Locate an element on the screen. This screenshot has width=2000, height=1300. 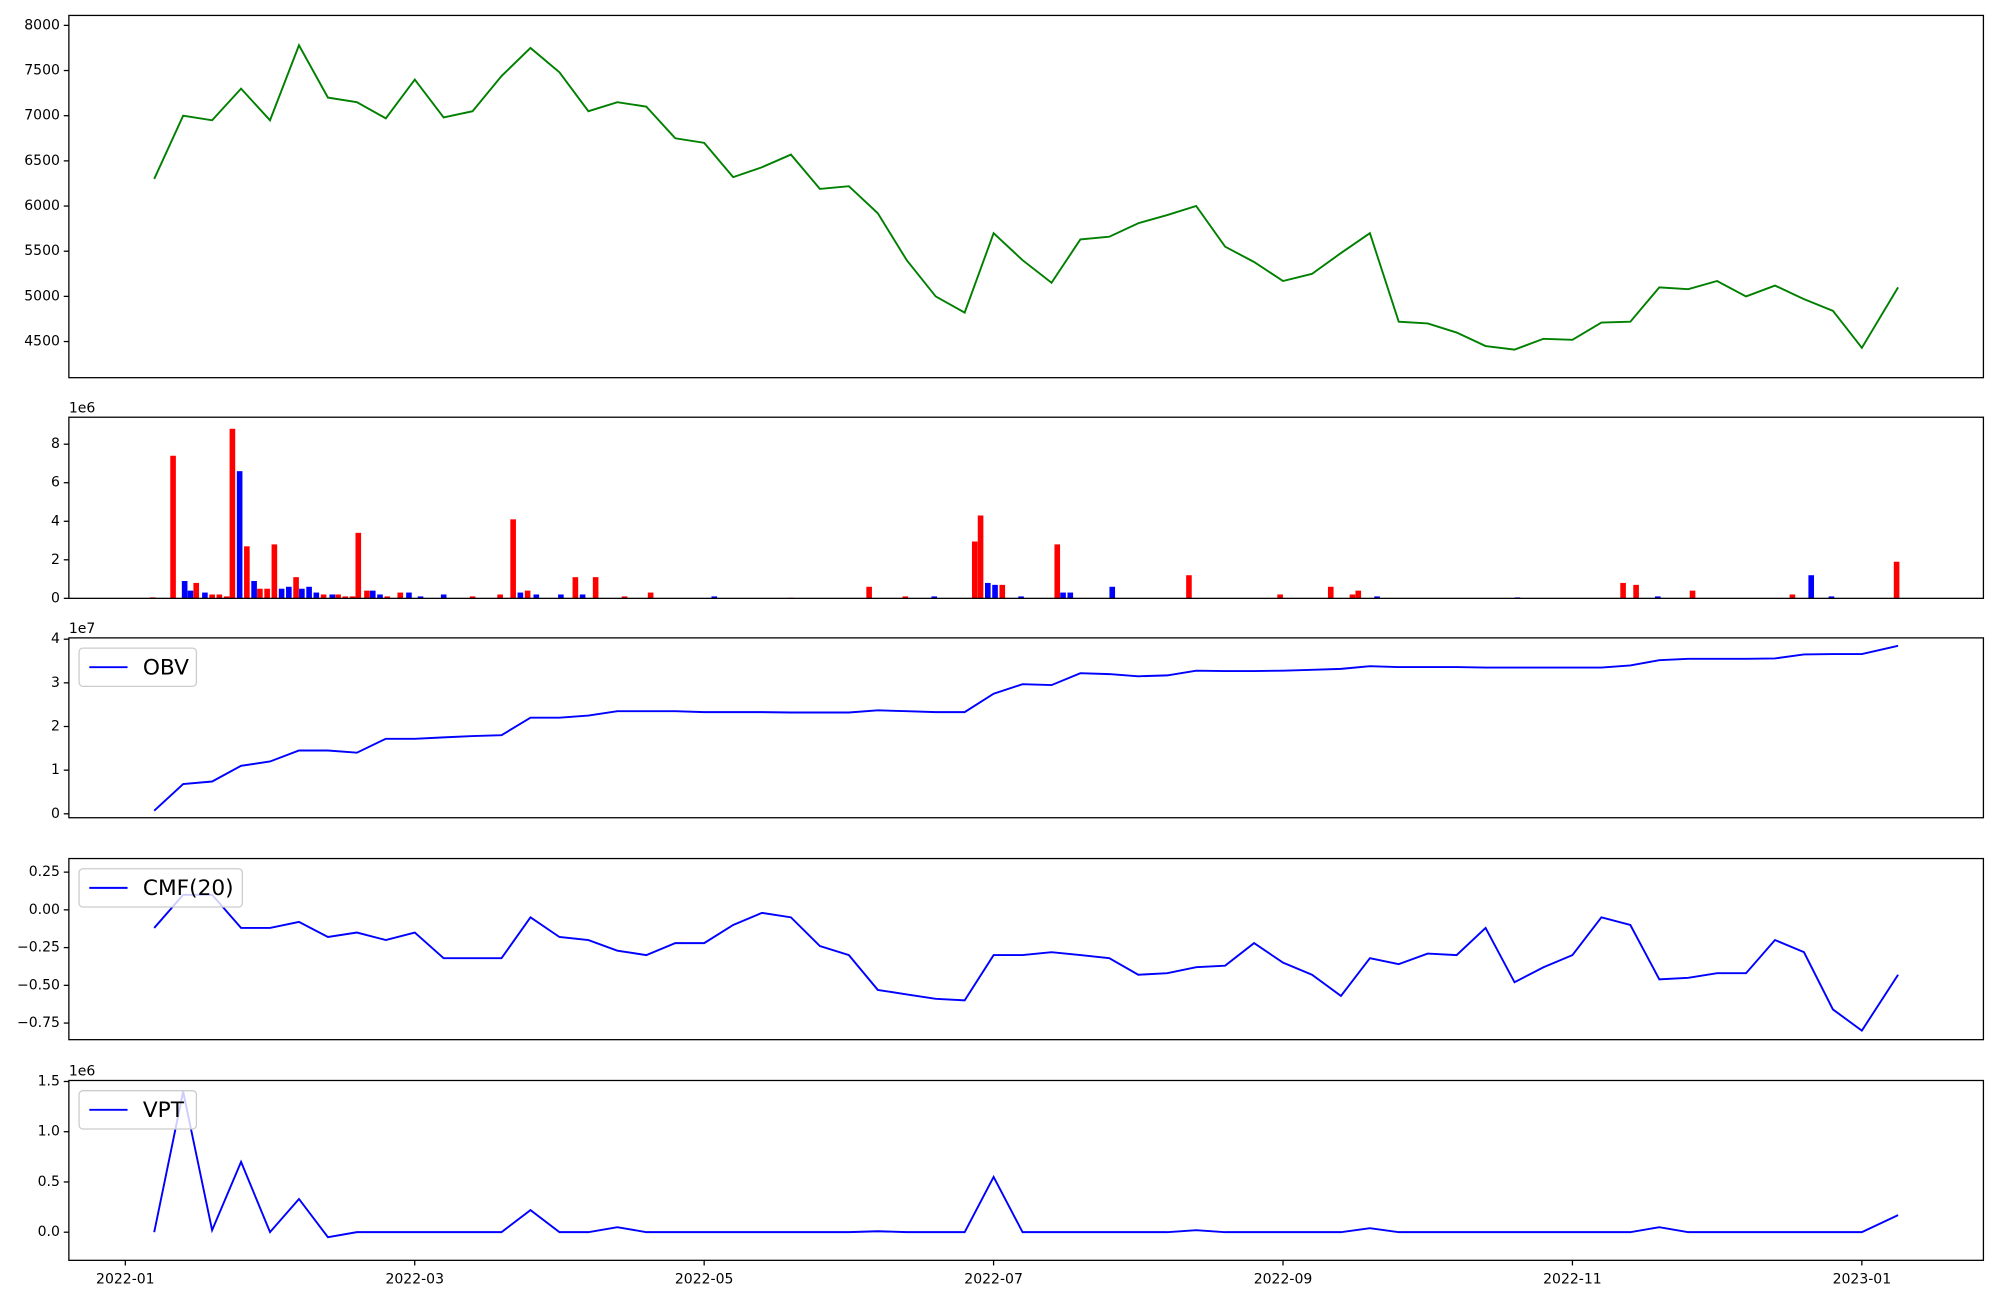
y-tick-label: 6500 is located at coordinates (42, 161).